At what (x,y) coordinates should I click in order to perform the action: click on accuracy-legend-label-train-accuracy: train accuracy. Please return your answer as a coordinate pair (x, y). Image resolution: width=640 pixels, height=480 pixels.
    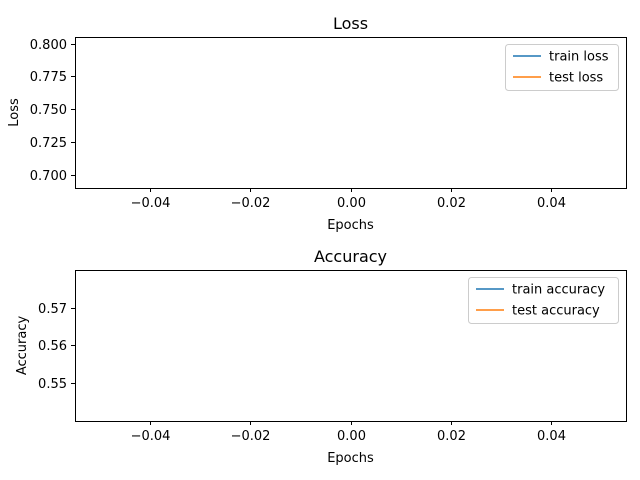
    Looking at the image, I should click on (558, 290).